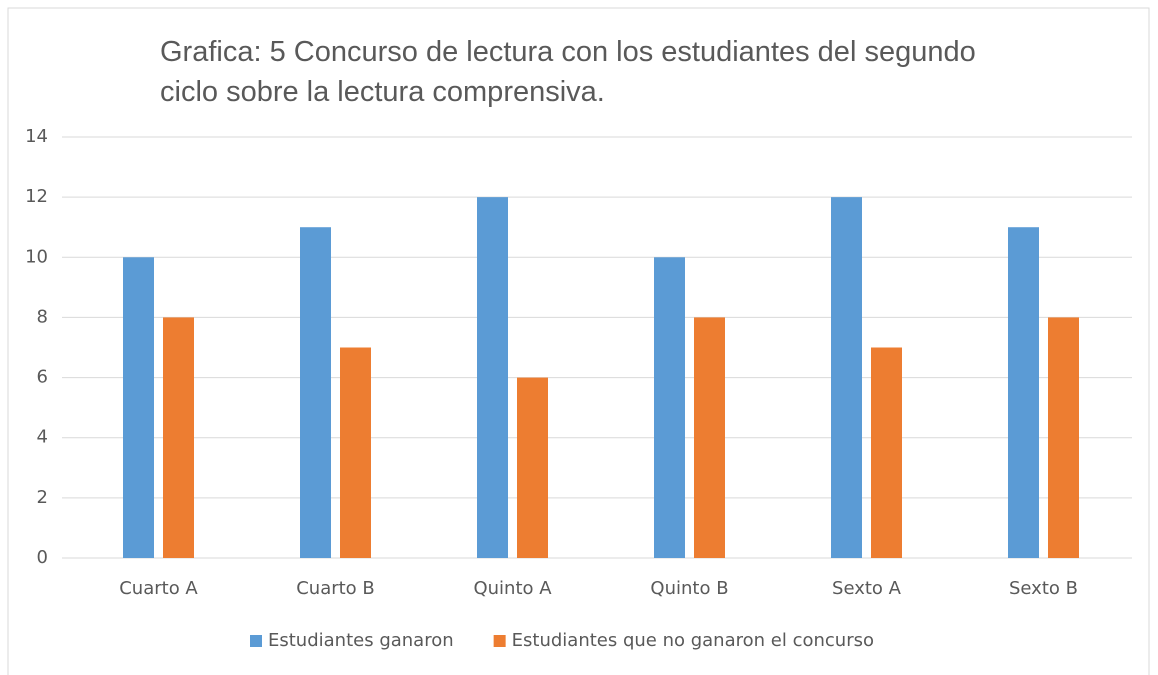 Image resolution: width=1158 pixels, height=675 pixels. Describe the element at coordinates (42, 557) in the screenshot. I see `y-tick-label: 0` at that location.